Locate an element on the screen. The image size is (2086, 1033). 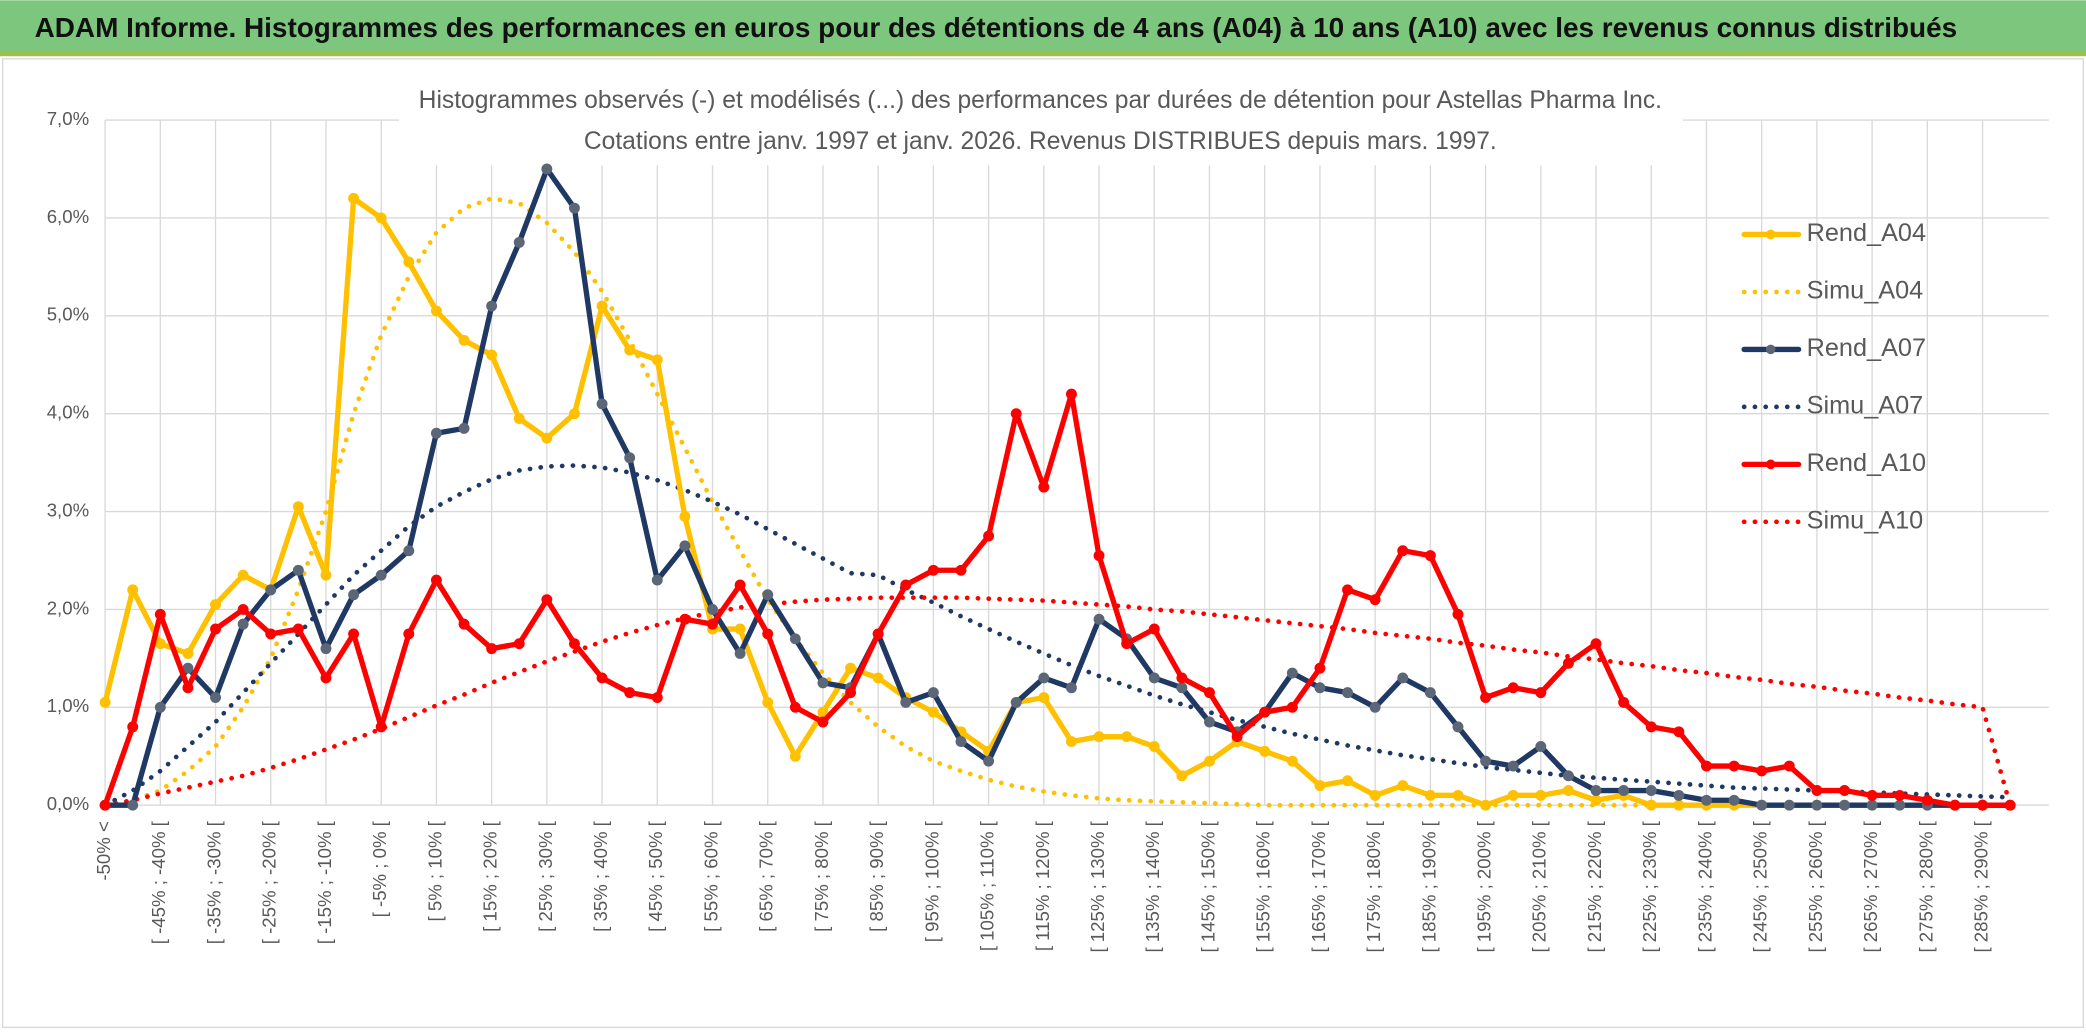
x-tick-label: [ 5% ; 10% [ is located at coordinates (434, 870).